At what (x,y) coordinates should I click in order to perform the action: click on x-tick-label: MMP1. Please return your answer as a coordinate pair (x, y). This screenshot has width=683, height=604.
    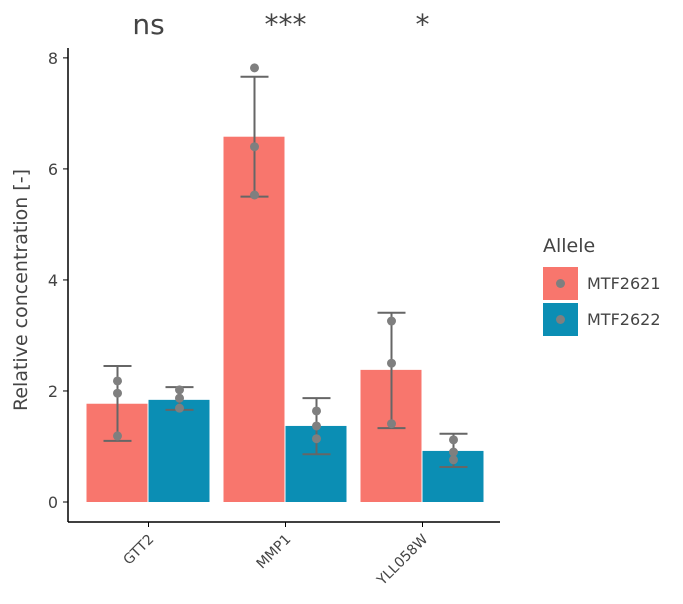
    Looking at the image, I should click on (274, 552).